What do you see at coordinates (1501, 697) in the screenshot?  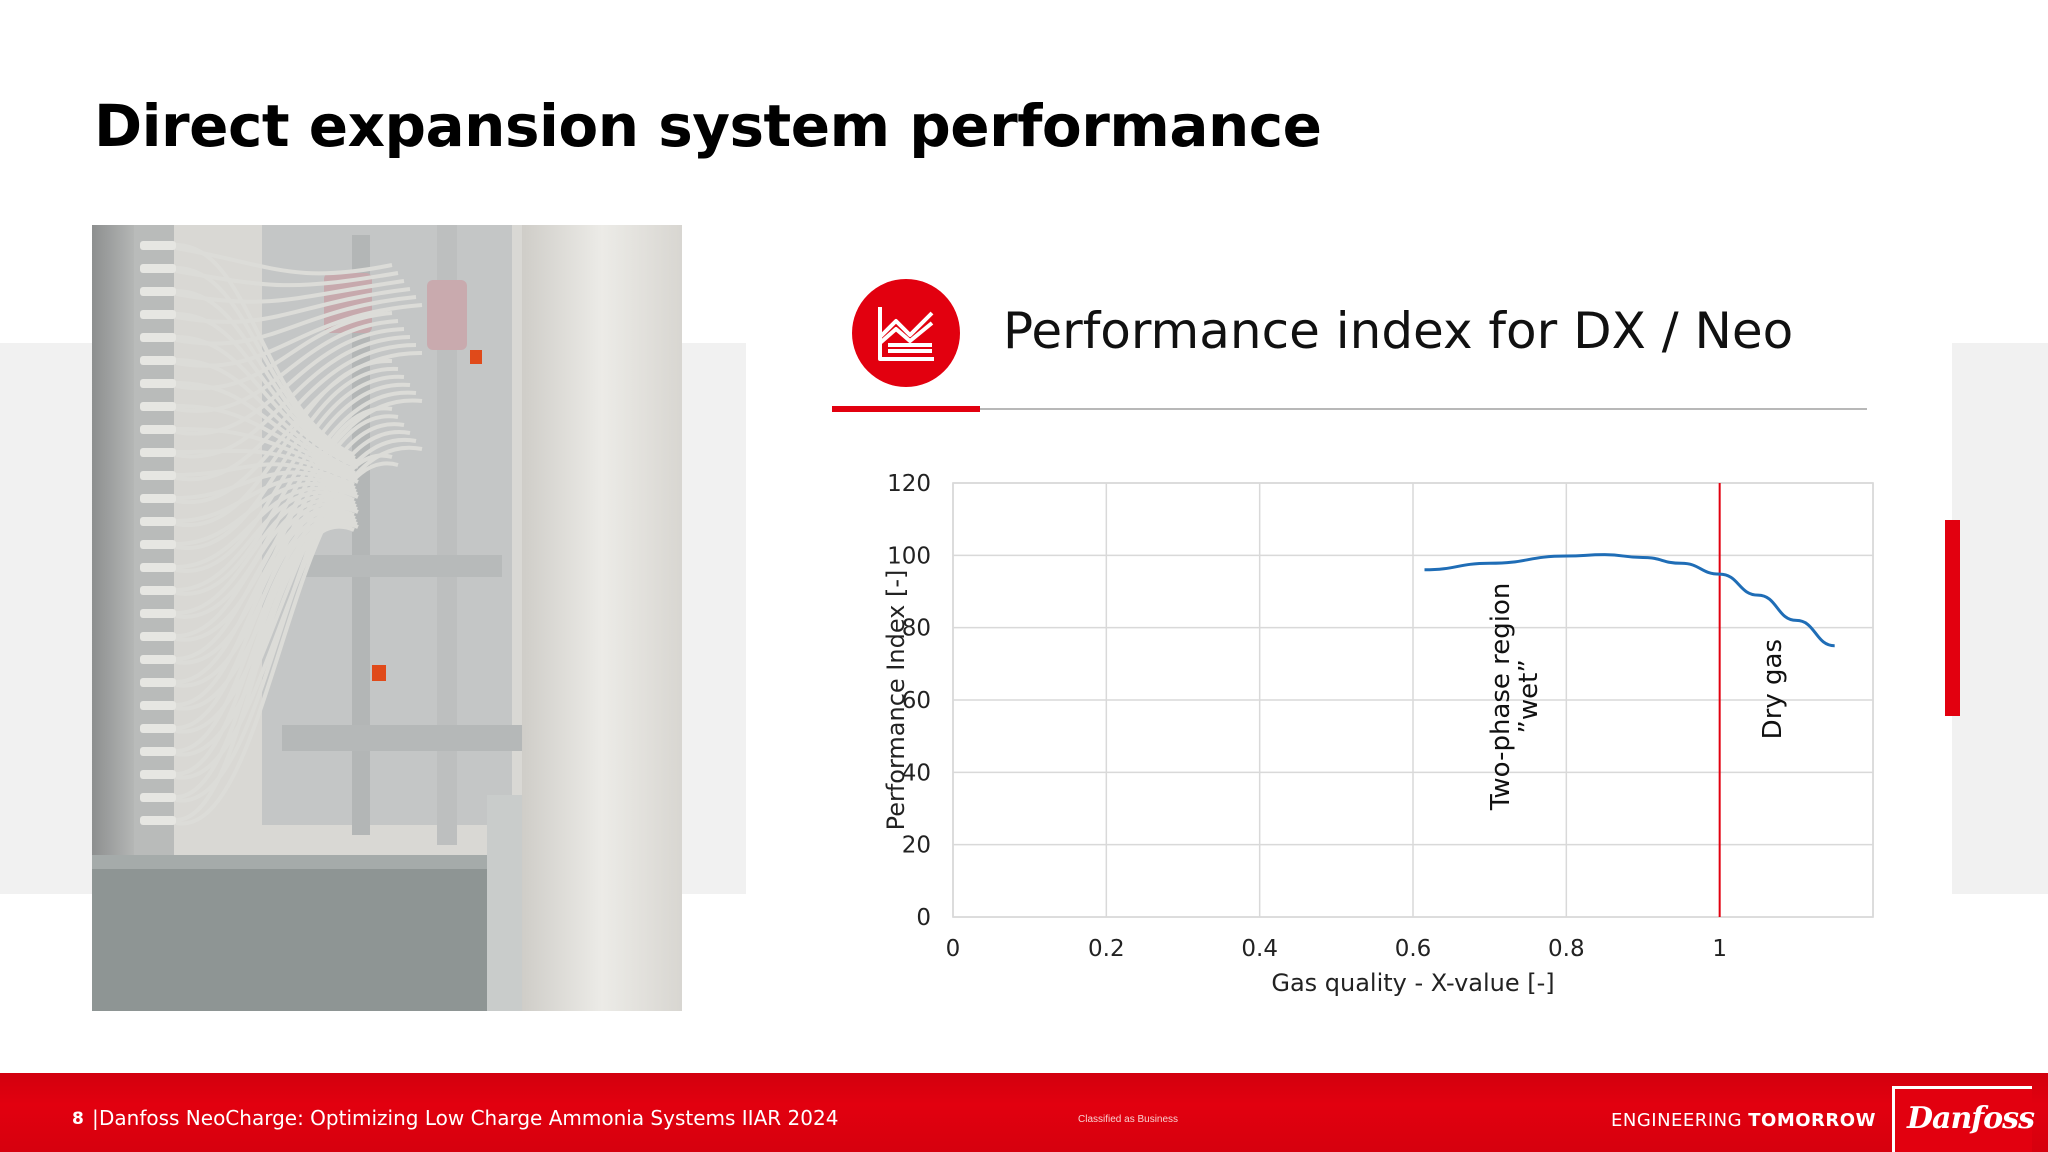 I see `annotation-line: Two-phase region` at bounding box center [1501, 697].